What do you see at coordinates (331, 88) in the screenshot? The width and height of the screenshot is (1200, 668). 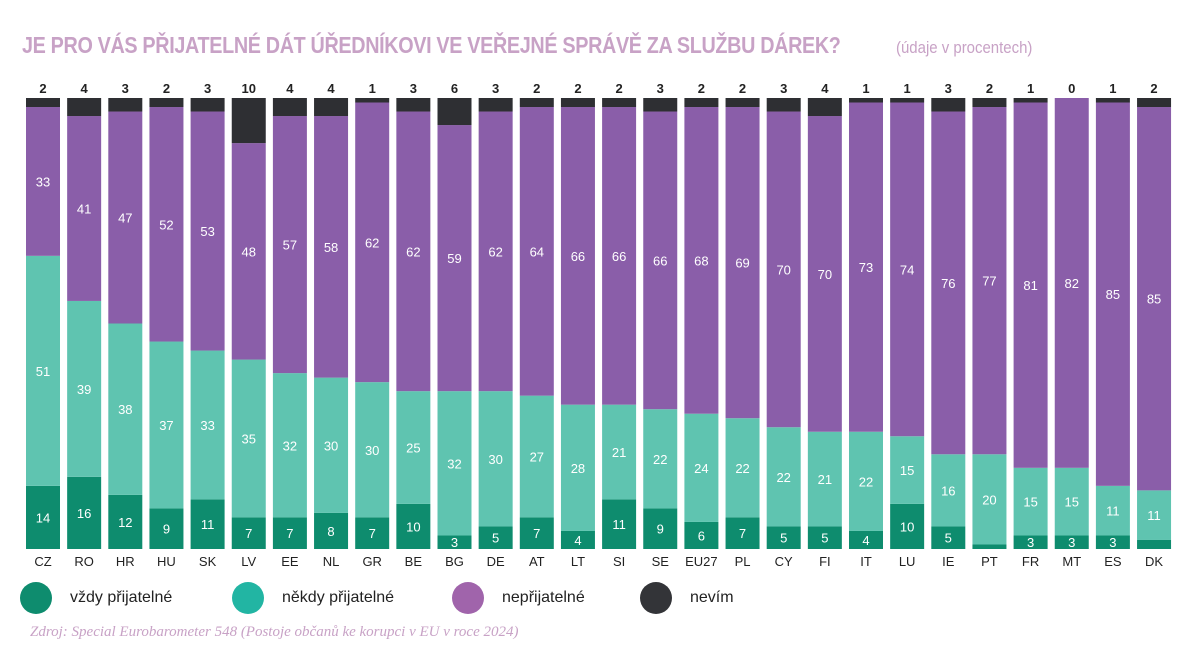 I see `data-label-dontknow-nl: 4` at bounding box center [331, 88].